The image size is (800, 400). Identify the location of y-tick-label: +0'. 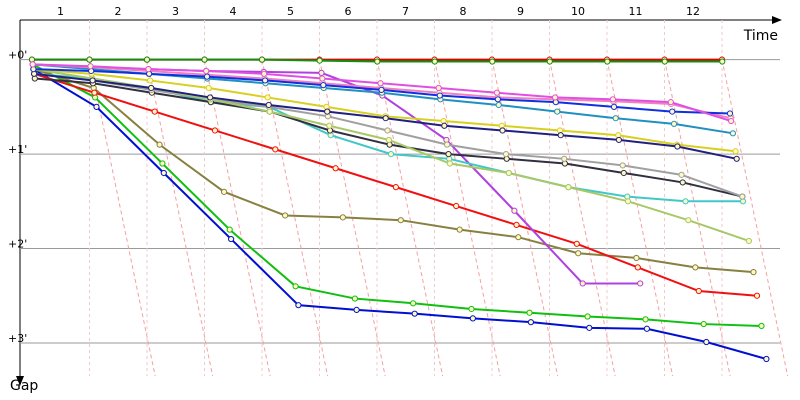
(17, 55).